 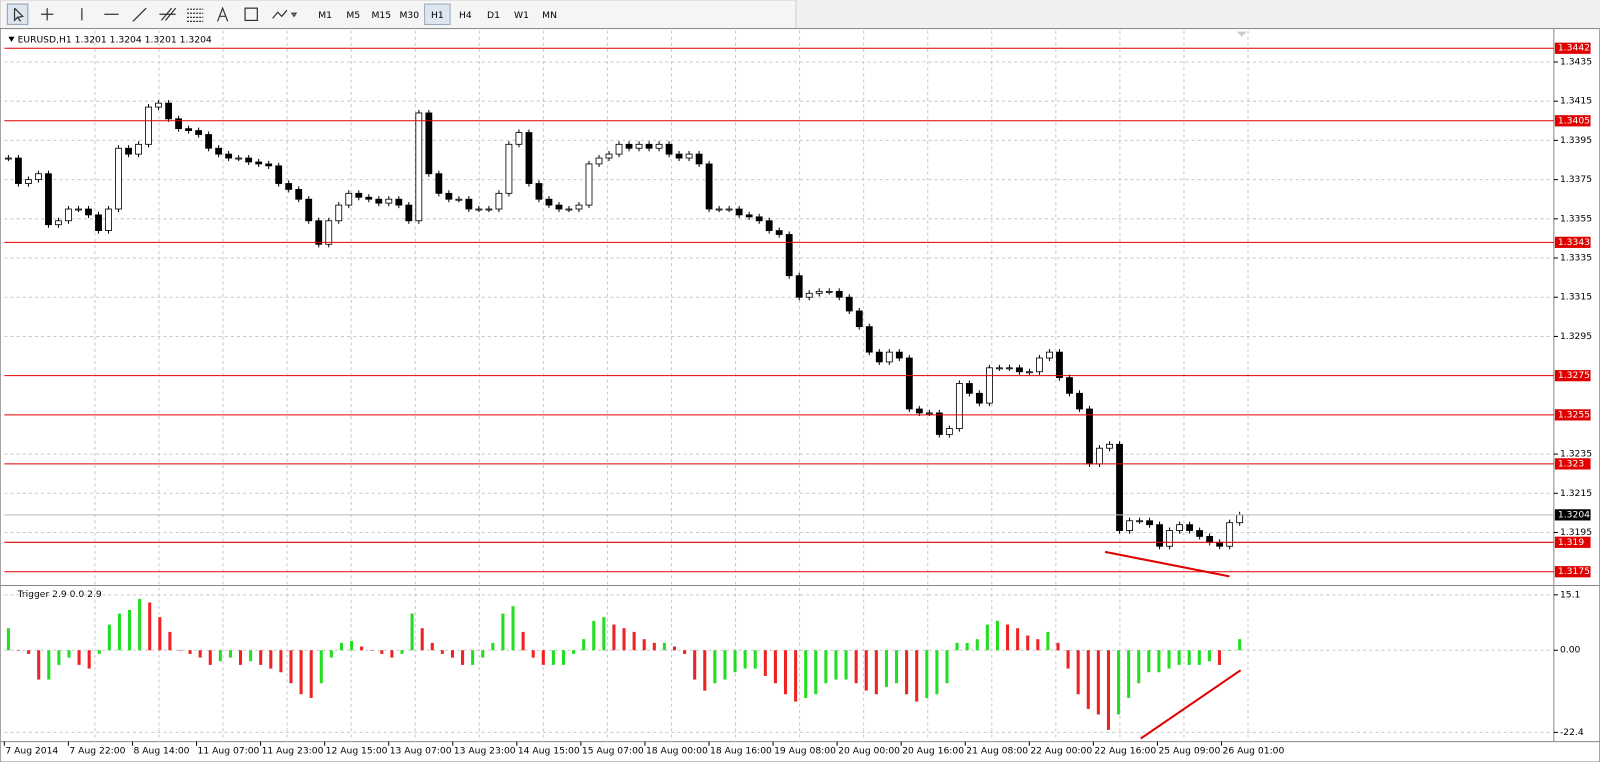 I want to click on price-label: 1.3335, so click(x=1576, y=258).